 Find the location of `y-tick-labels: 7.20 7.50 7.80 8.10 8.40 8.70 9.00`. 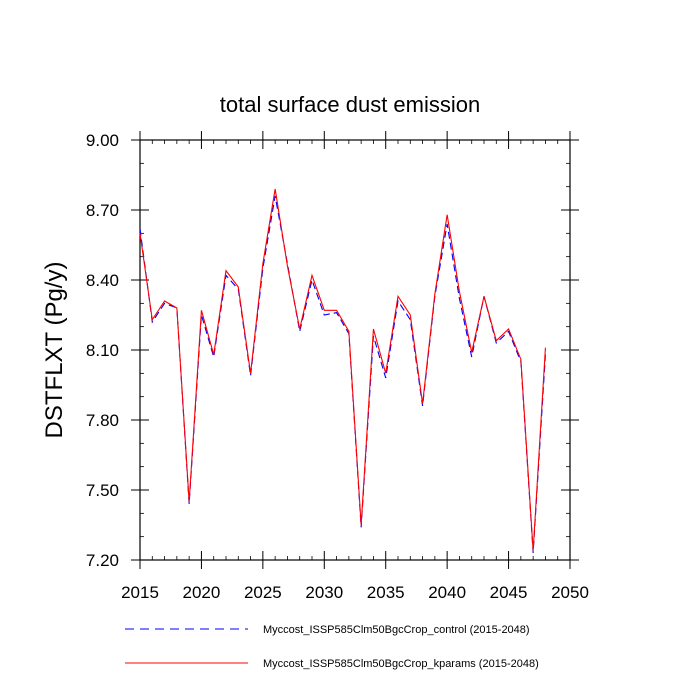

y-tick-labels: 7.20 7.50 7.80 8.10 8.40 8.70 9.00 is located at coordinates (102, 350).